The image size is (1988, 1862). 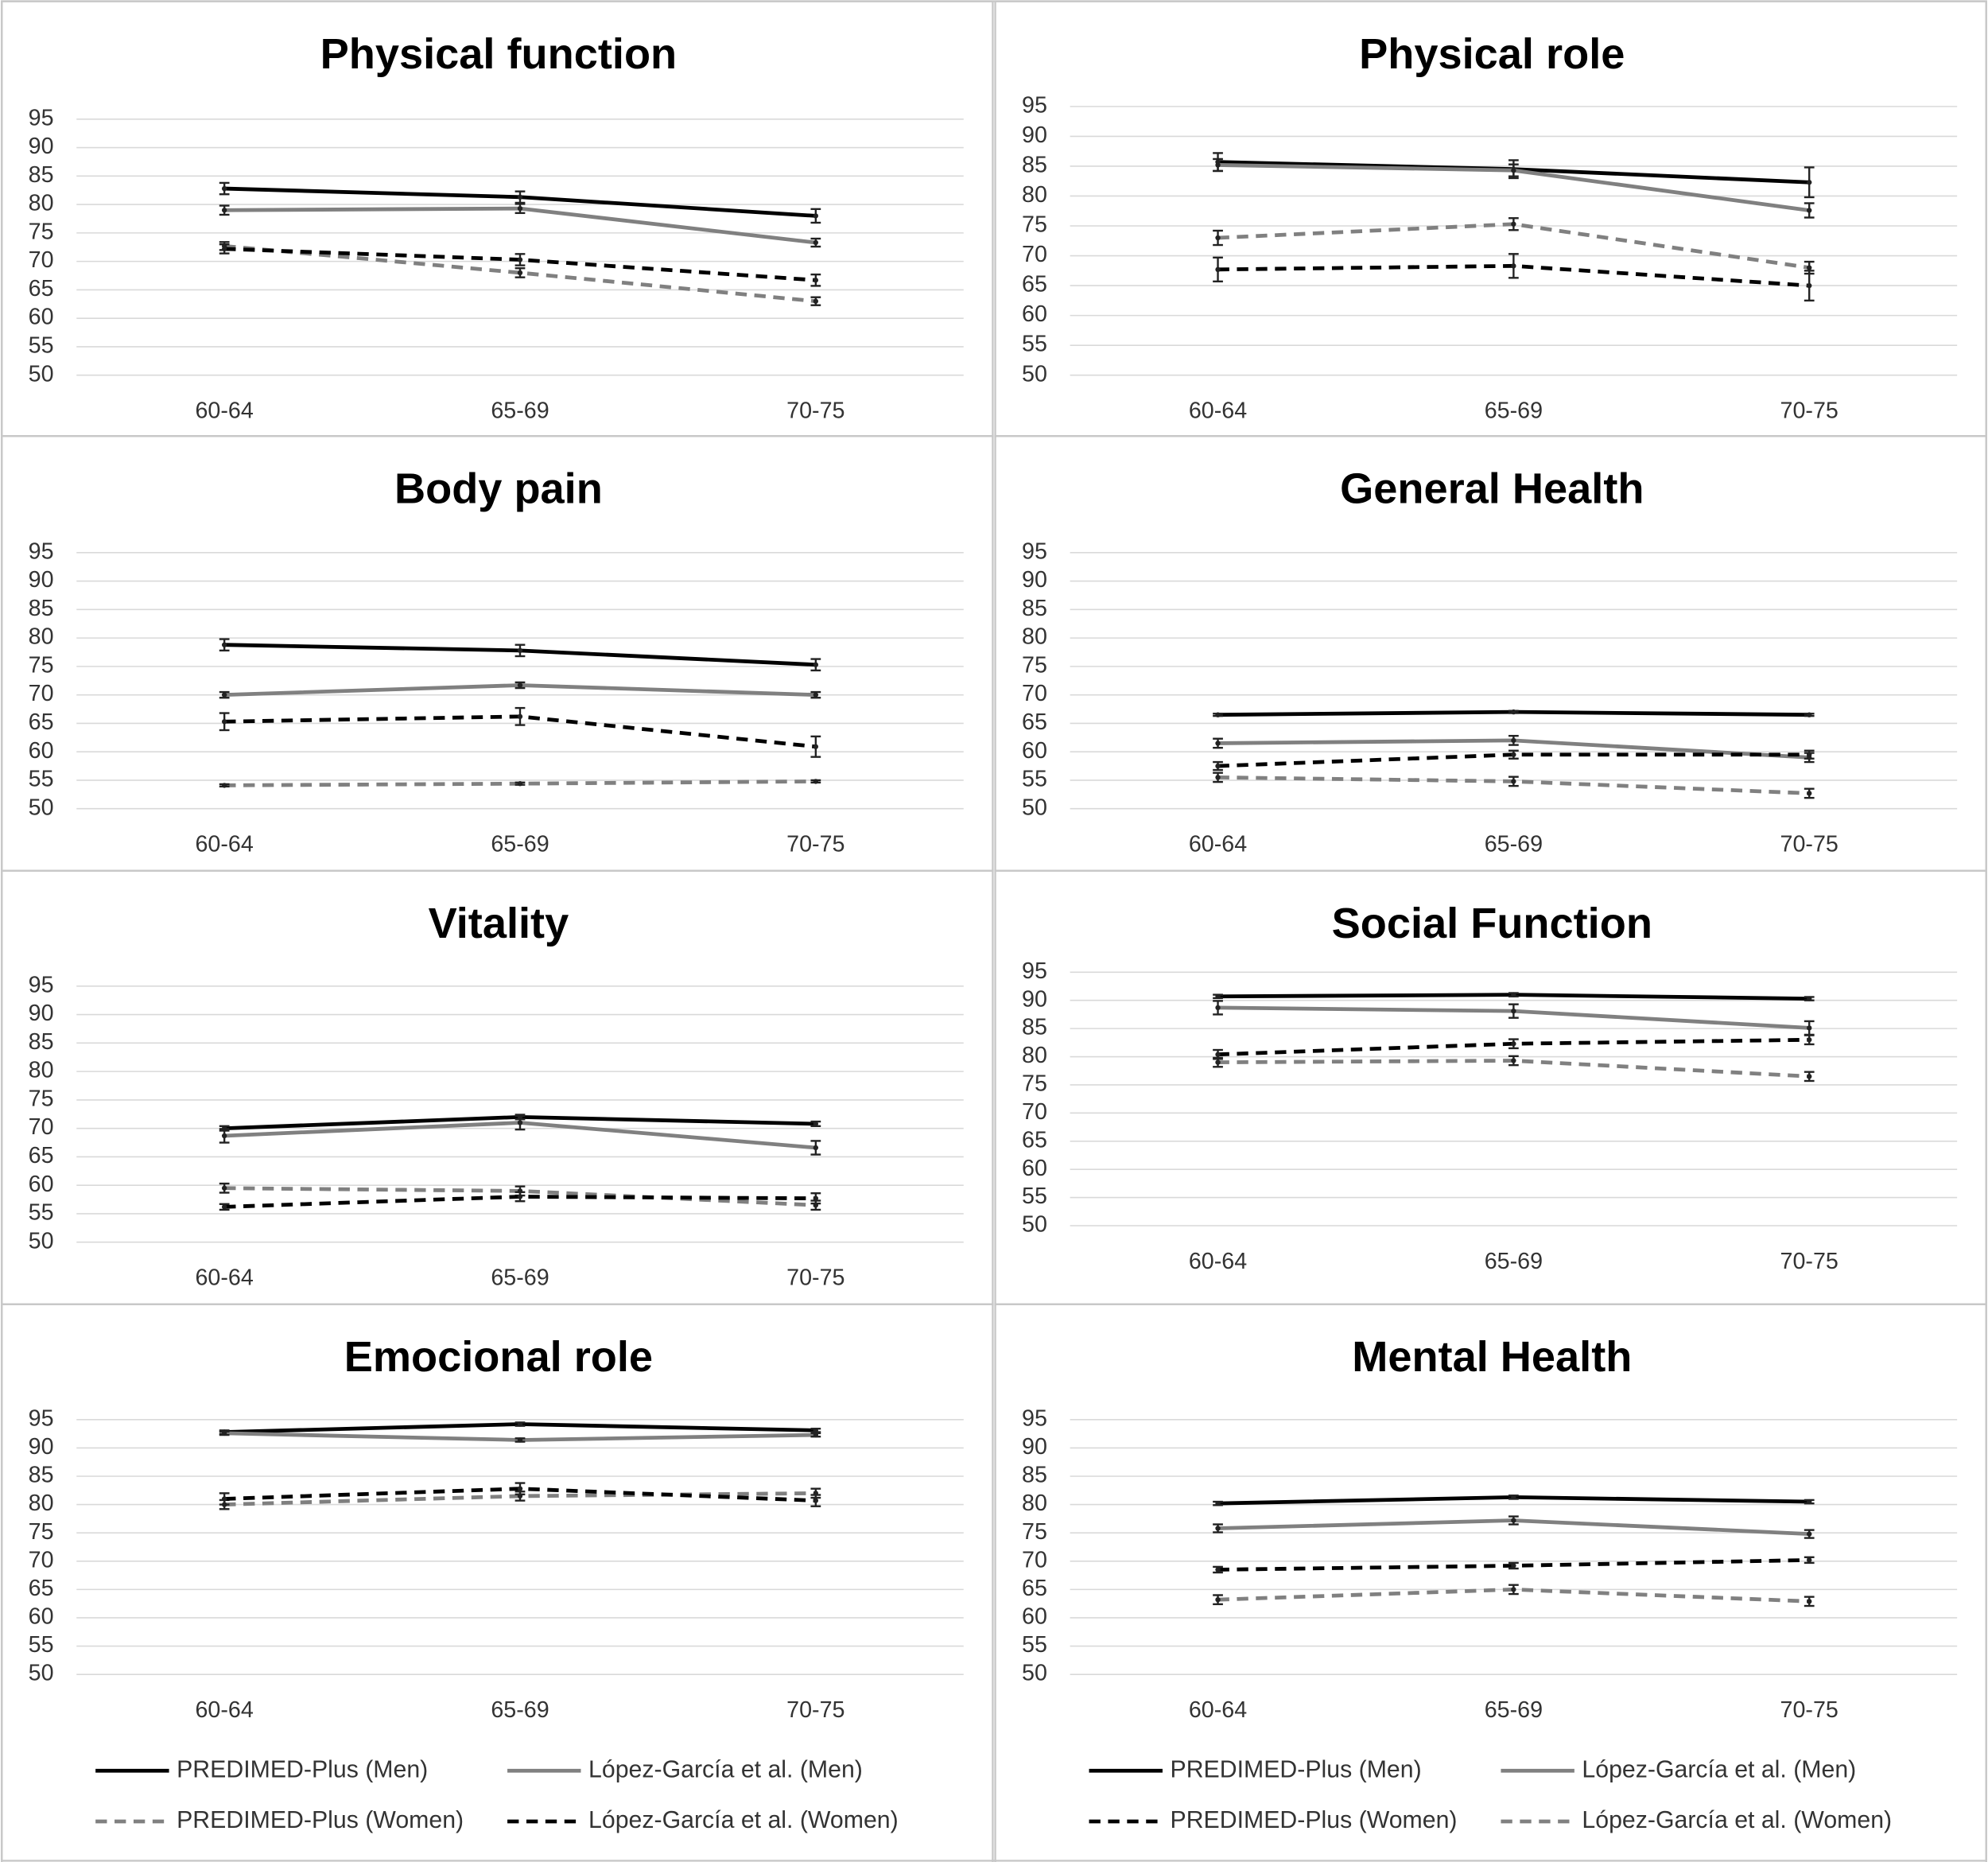 What do you see at coordinates (1719, 1769) in the screenshot?
I see `legend-label: López-García et al. (Men)` at bounding box center [1719, 1769].